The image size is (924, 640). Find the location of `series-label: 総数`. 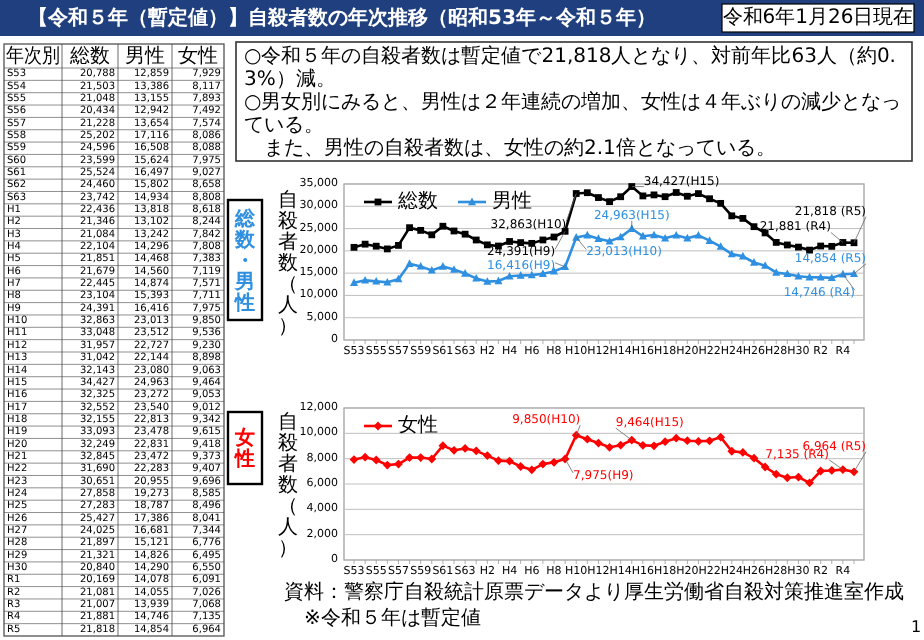

series-label: 総数 is located at coordinates (89, 56).